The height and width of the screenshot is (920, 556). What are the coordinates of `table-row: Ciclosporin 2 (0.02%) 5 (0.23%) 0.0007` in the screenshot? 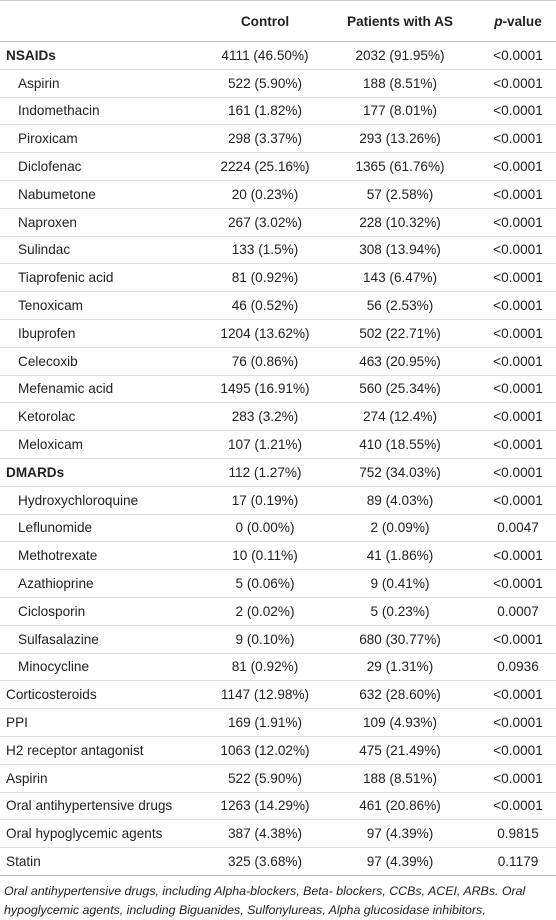 It's located at (278, 611).